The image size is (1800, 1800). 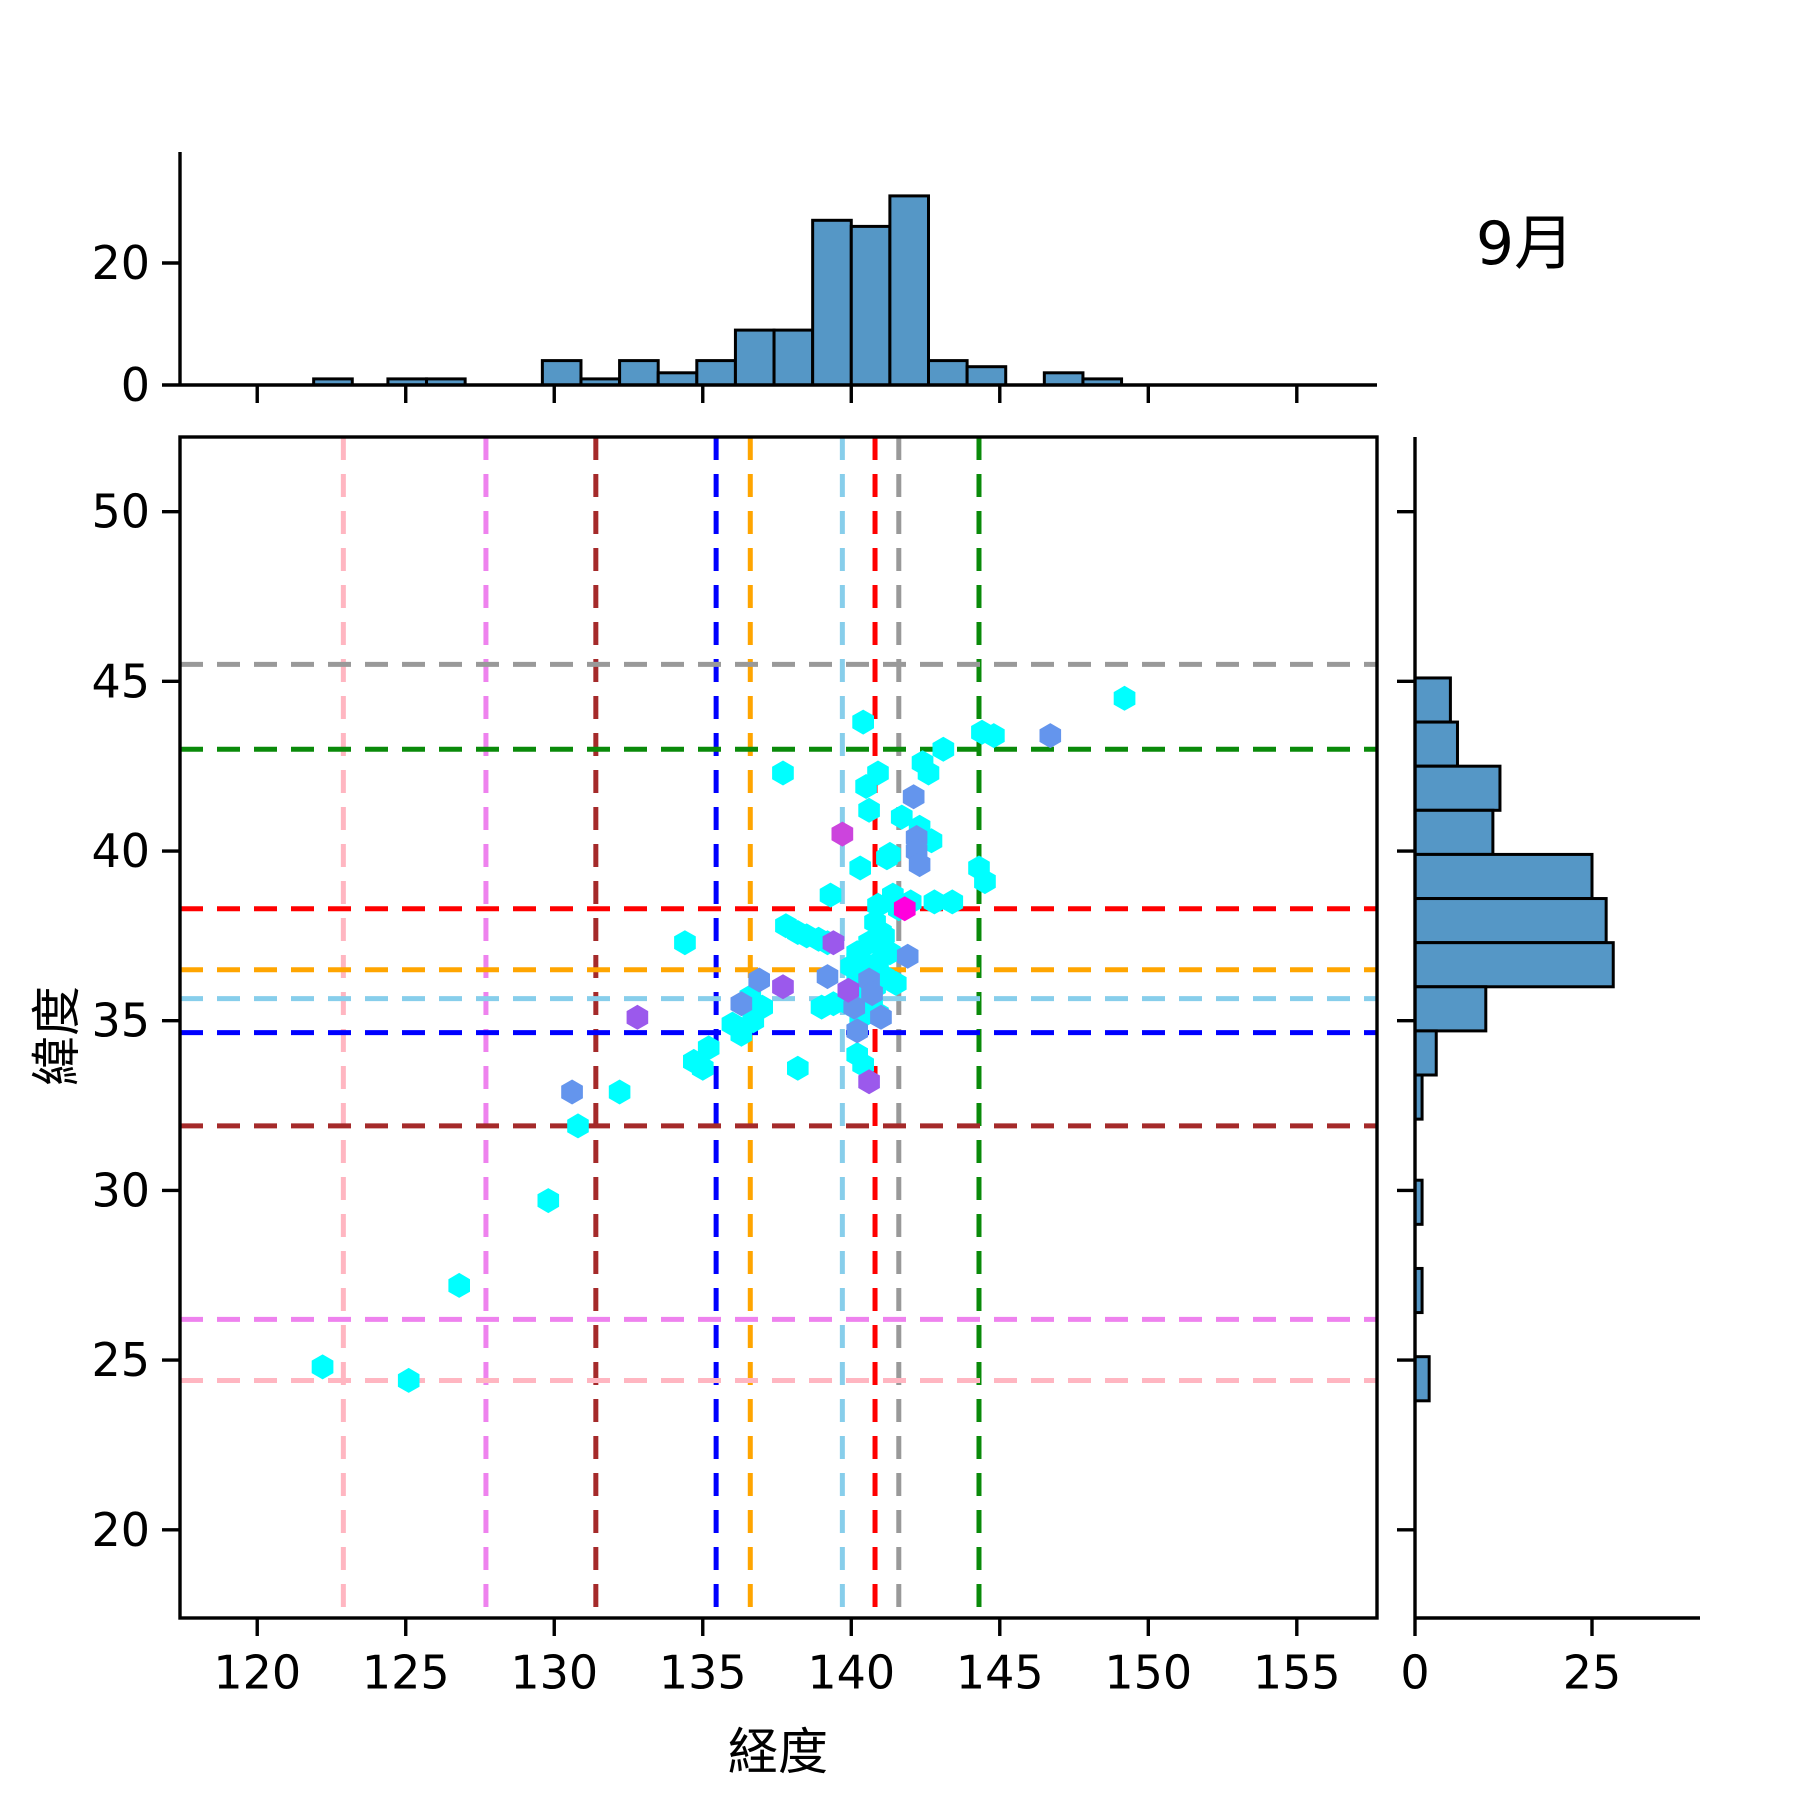 What do you see at coordinates (811, 914) in the screenshot?
I see `series-cornflower-blue` at bounding box center [811, 914].